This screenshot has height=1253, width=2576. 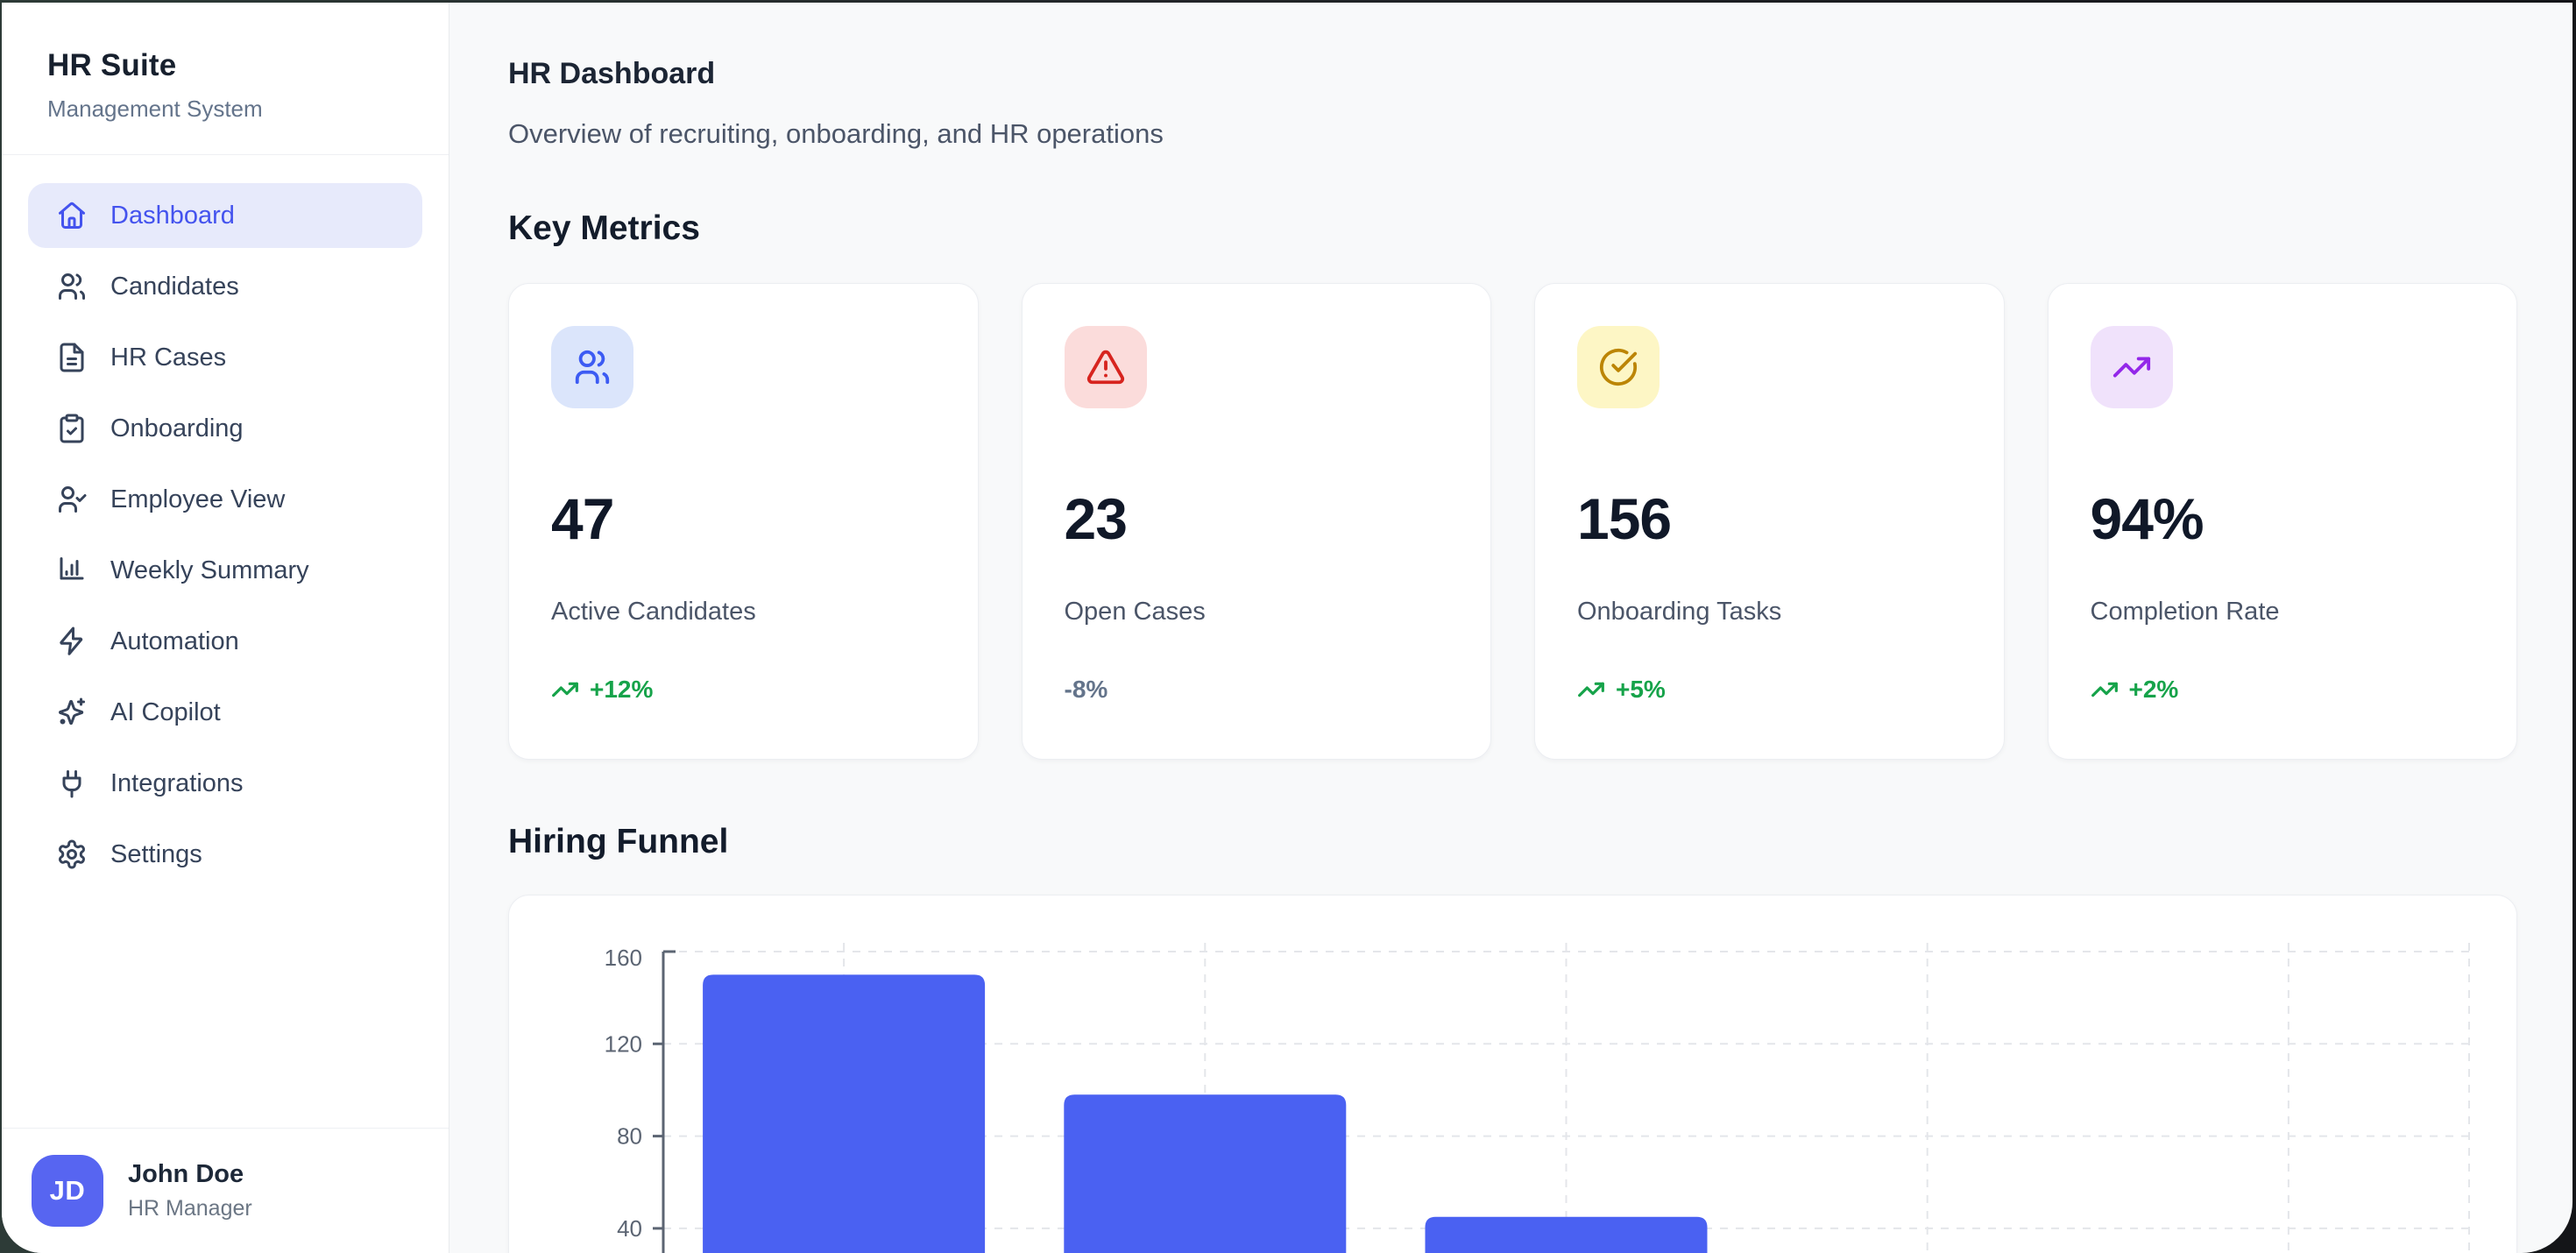 I want to click on key-metrics-heading: Key Metrics, so click(x=604, y=228).